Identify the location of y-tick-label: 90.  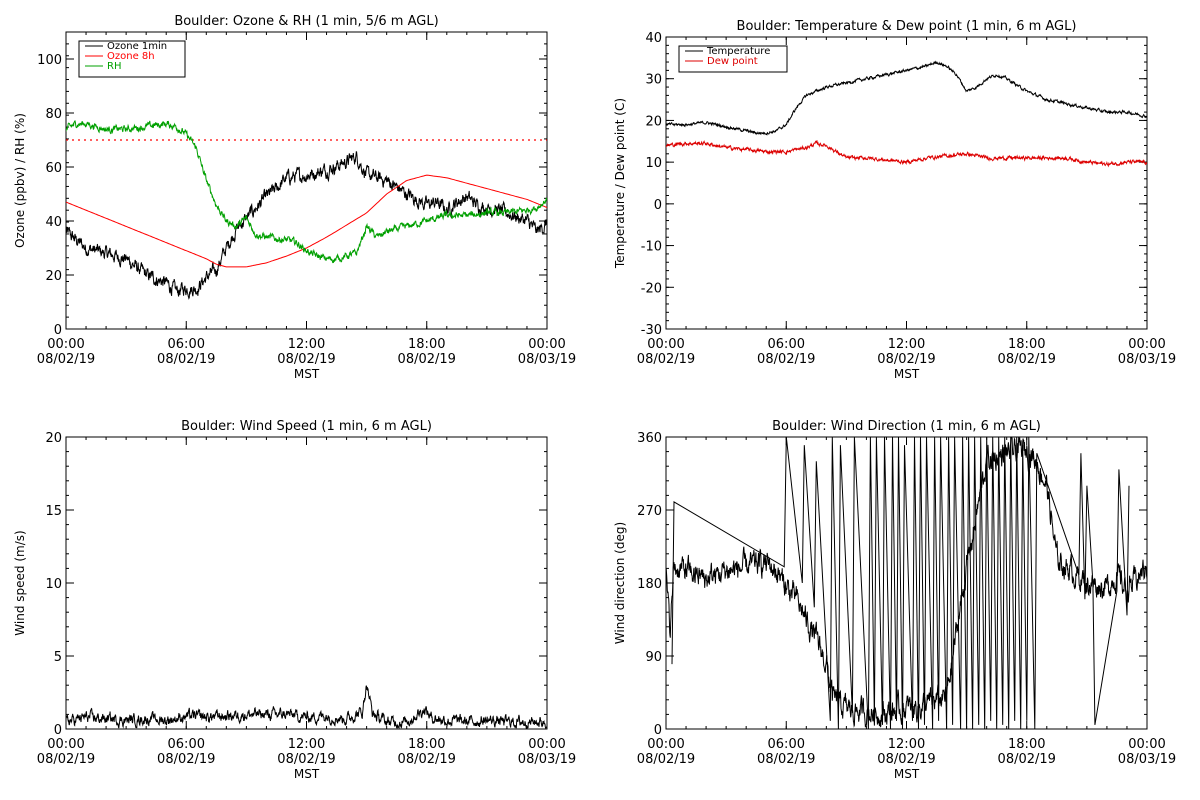
(653, 657).